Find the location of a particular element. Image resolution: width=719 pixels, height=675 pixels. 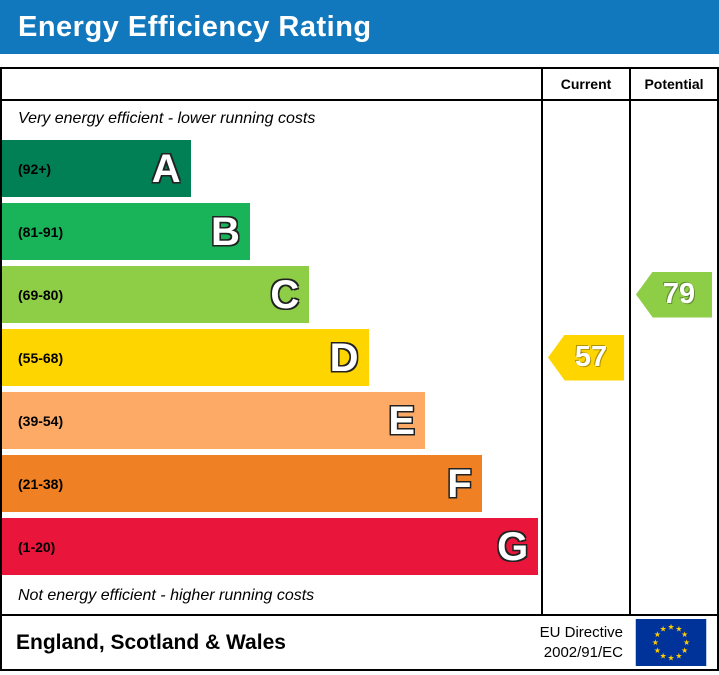

potential-value: 79 is located at coordinates (679, 294).